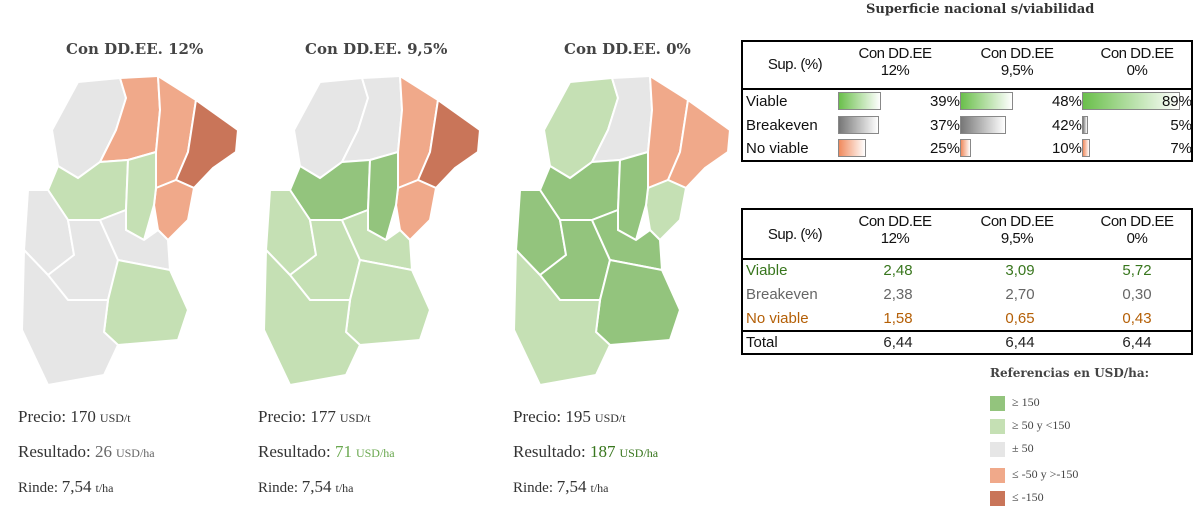 This screenshot has width=1201, height=519. I want to click on result-row: Resultado: 187 USD/ha, so click(585, 452).